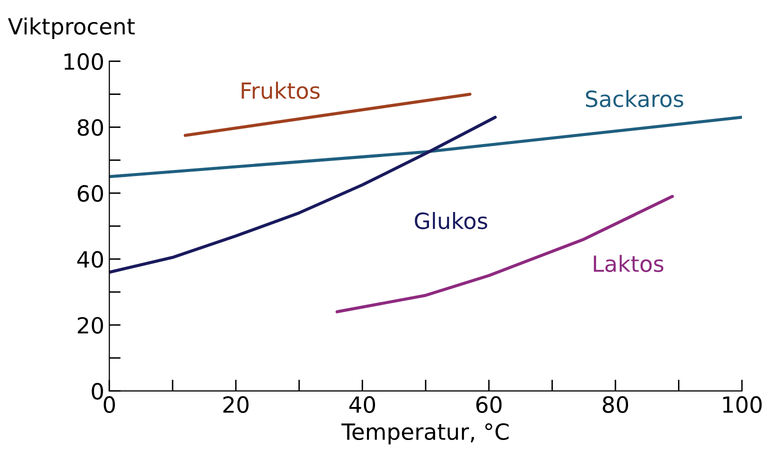  I want to click on y-axis-title: Viktprocent, so click(71, 29).